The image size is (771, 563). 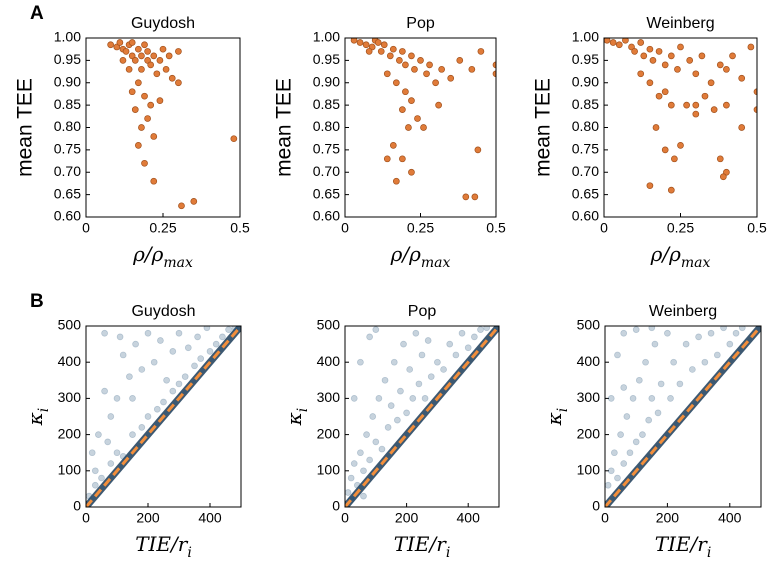 I want to click on x-axis-label-sub: i, so click(x=709, y=553).